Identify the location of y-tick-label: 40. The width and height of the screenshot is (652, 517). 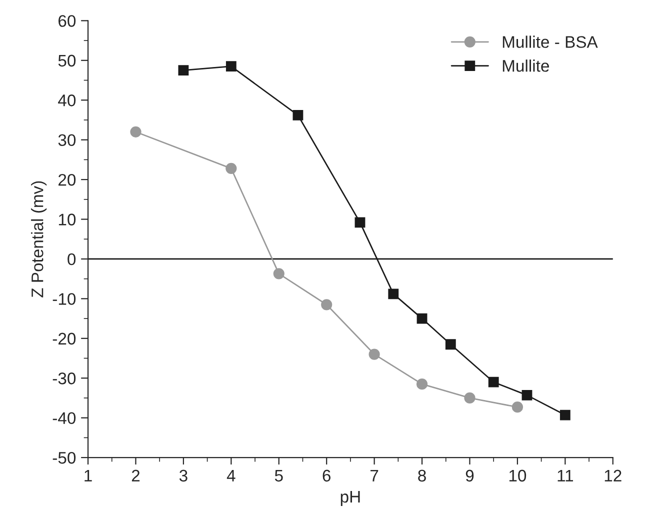
(67, 100).